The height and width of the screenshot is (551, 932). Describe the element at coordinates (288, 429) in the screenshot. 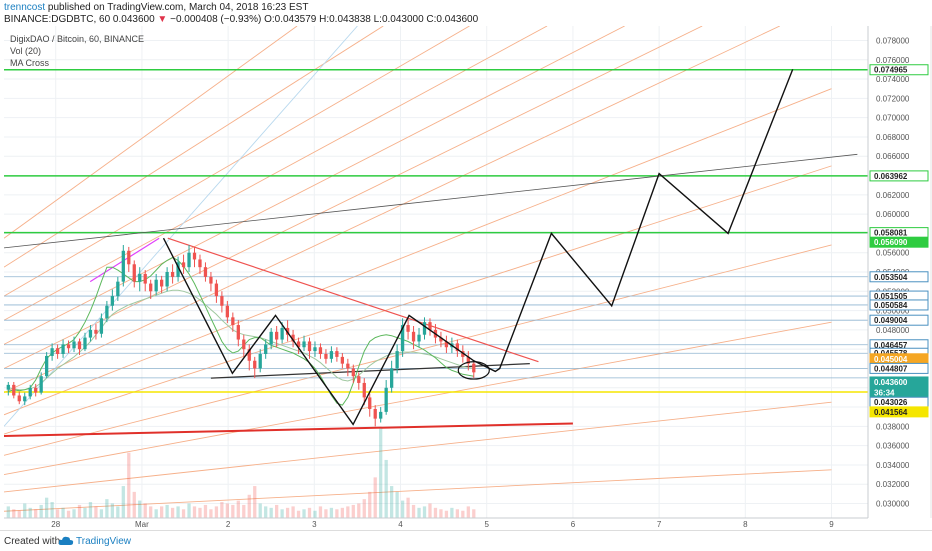

I see `trend-line` at that location.